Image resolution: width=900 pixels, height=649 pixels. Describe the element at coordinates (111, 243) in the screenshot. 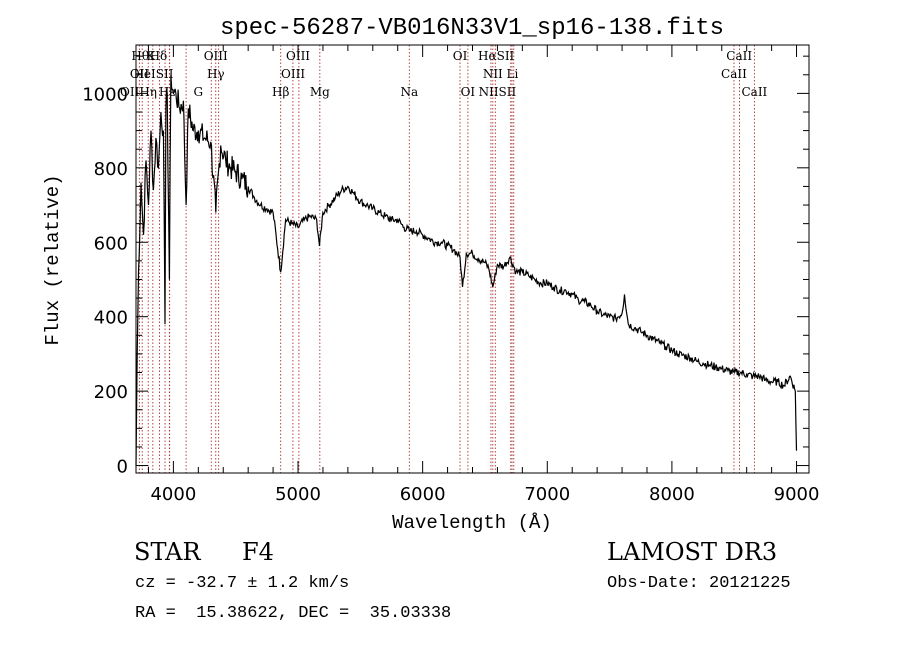

I see `y-tick-label: 600` at that location.